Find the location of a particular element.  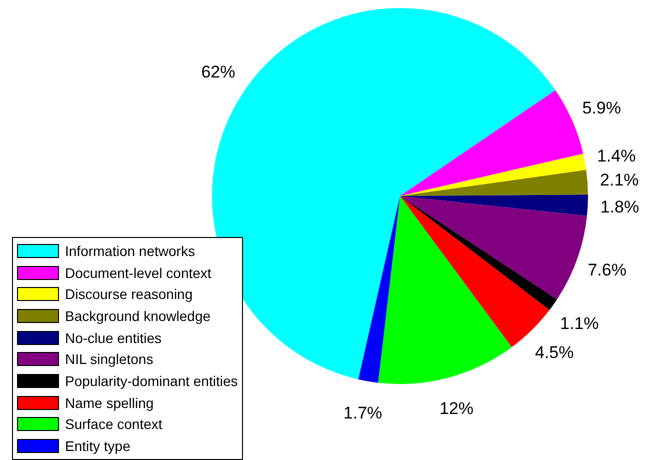

legend-label: Discourse reasoning is located at coordinates (129, 294).